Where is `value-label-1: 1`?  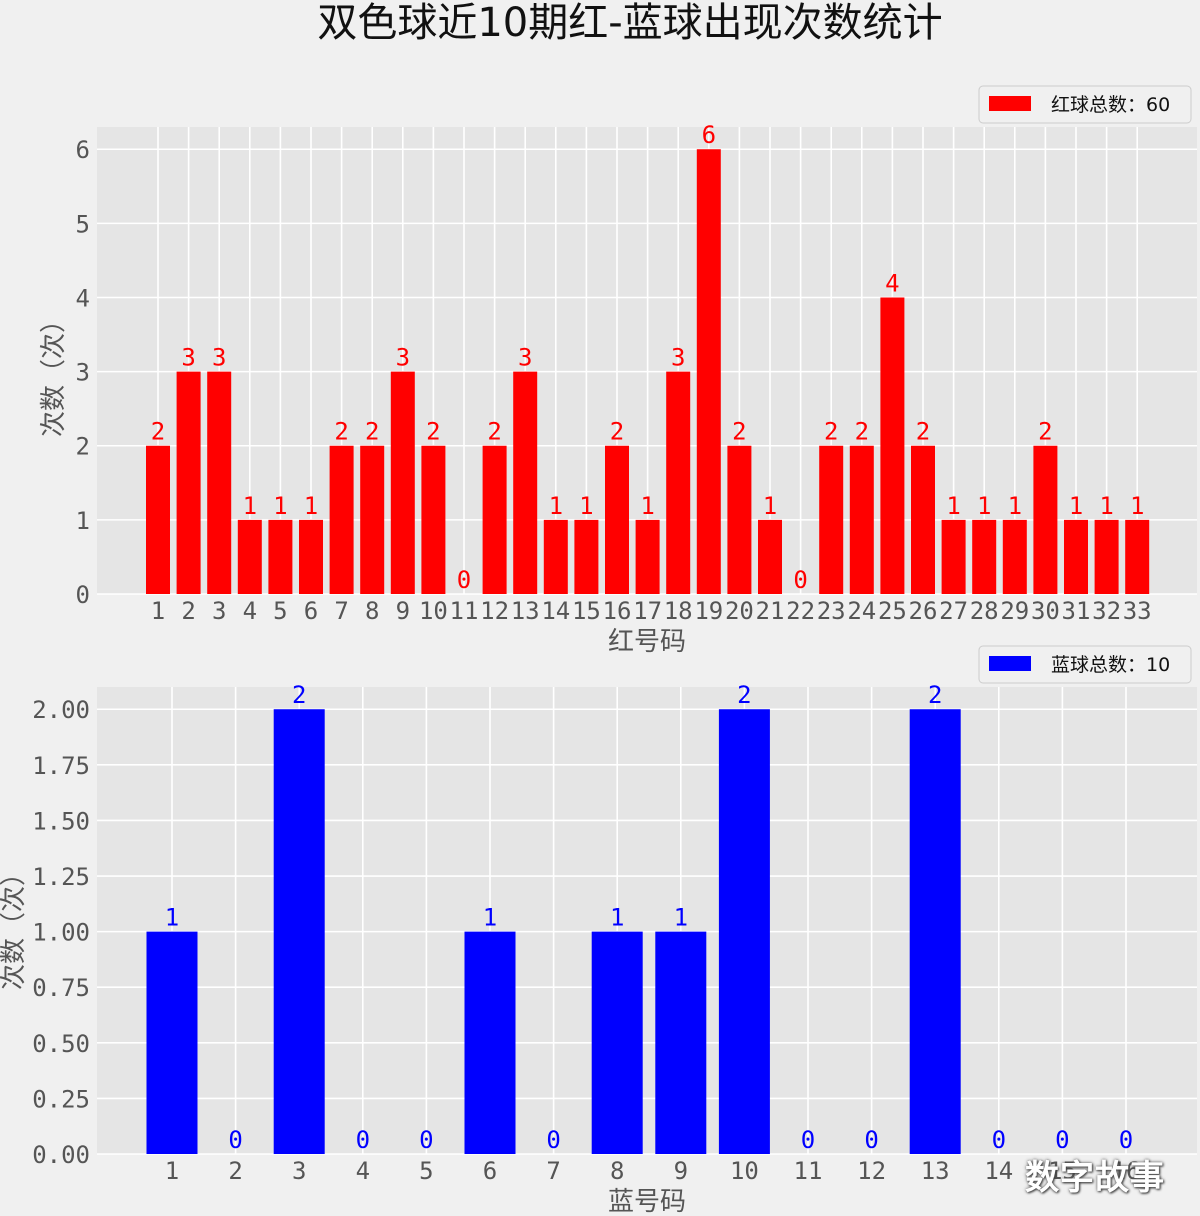 value-label-1: 1 is located at coordinates (172, 918).